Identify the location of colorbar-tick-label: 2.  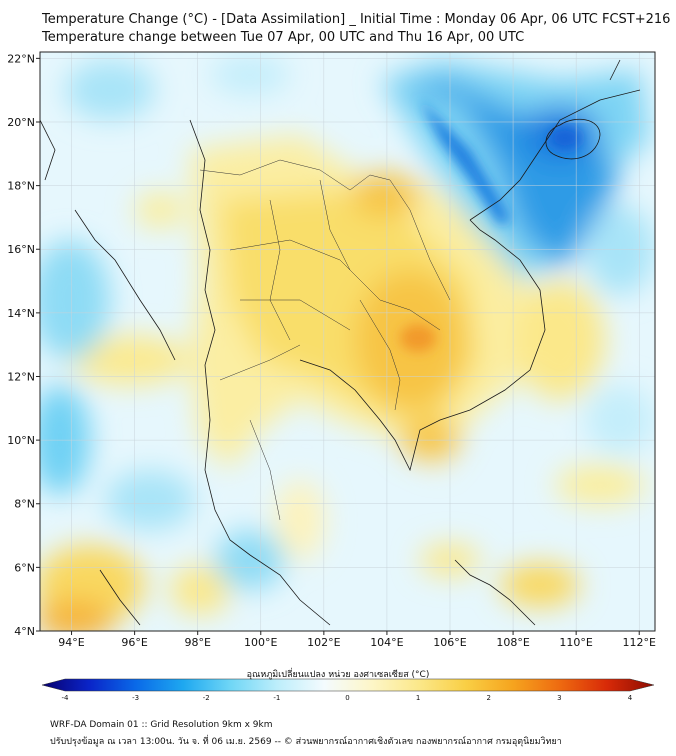
(489, 698).